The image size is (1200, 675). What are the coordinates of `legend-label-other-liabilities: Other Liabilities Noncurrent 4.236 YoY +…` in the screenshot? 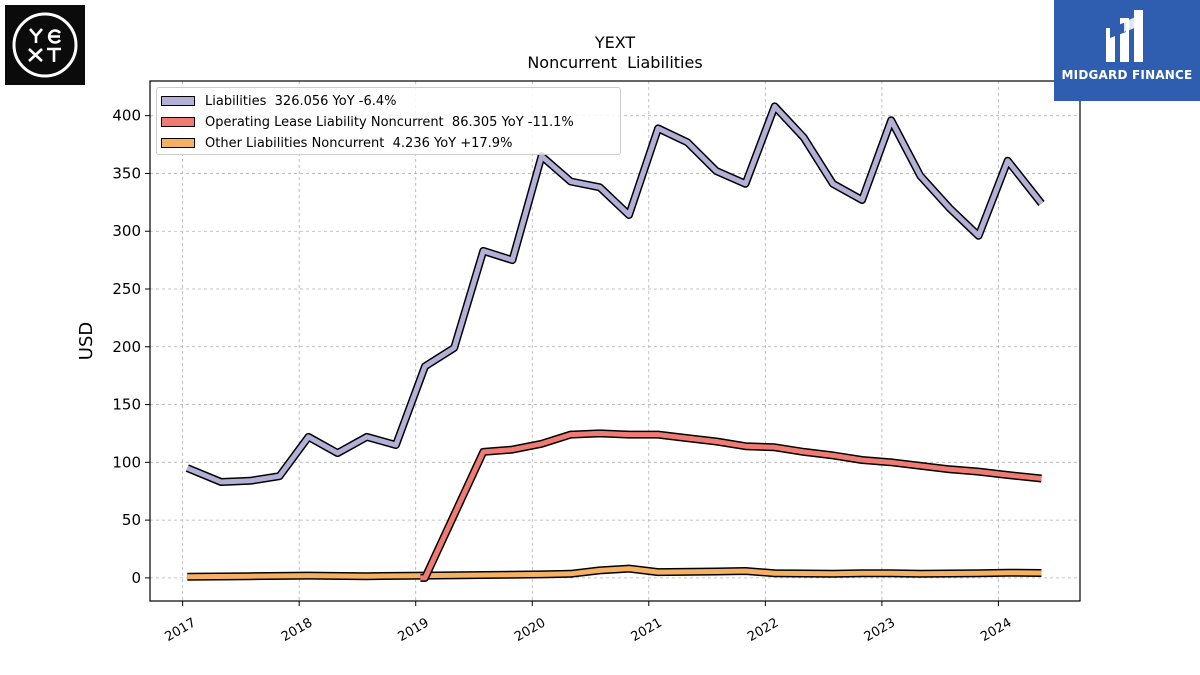 It's located at (359, 143).